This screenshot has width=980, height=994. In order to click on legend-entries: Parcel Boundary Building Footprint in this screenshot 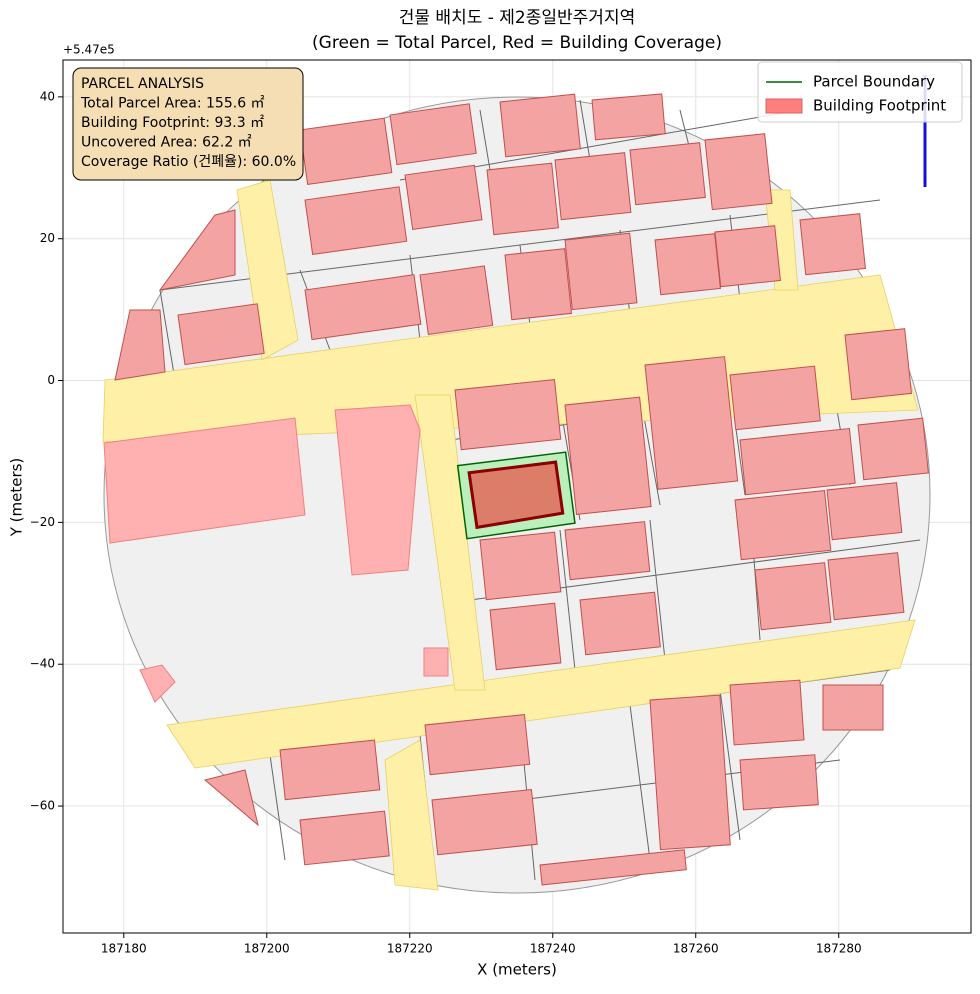, I will do `click(855, 94)`.